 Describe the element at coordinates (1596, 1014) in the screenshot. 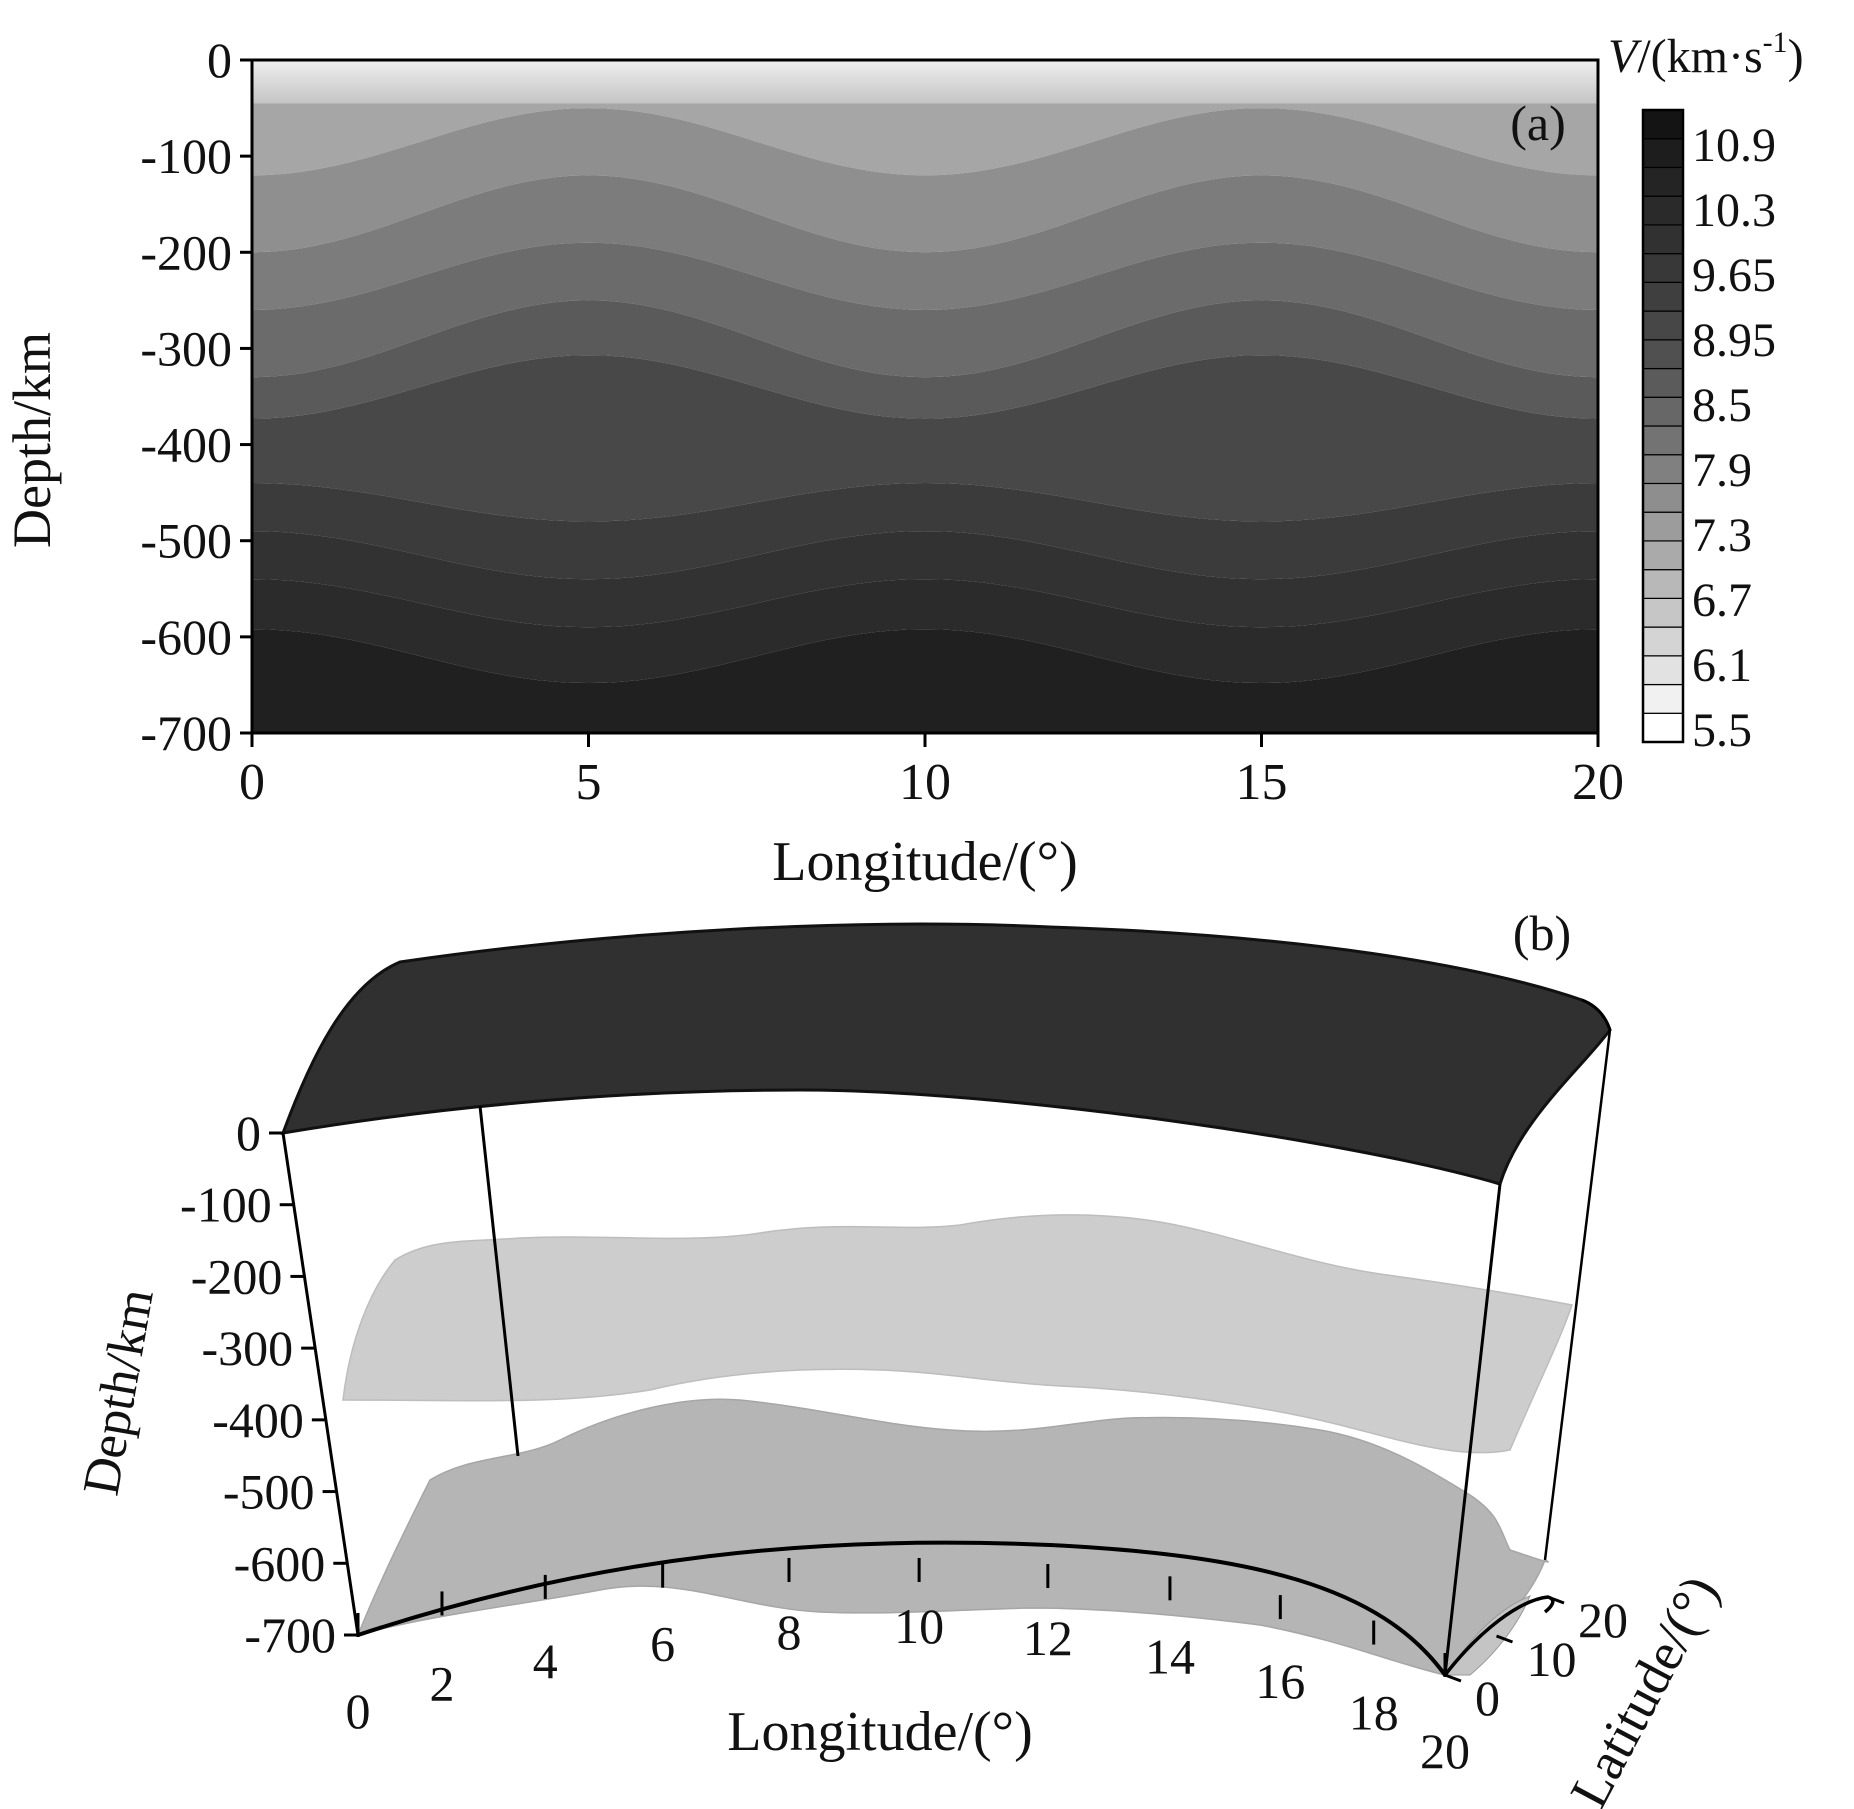

I see `top-surface-right-cap` at that location.